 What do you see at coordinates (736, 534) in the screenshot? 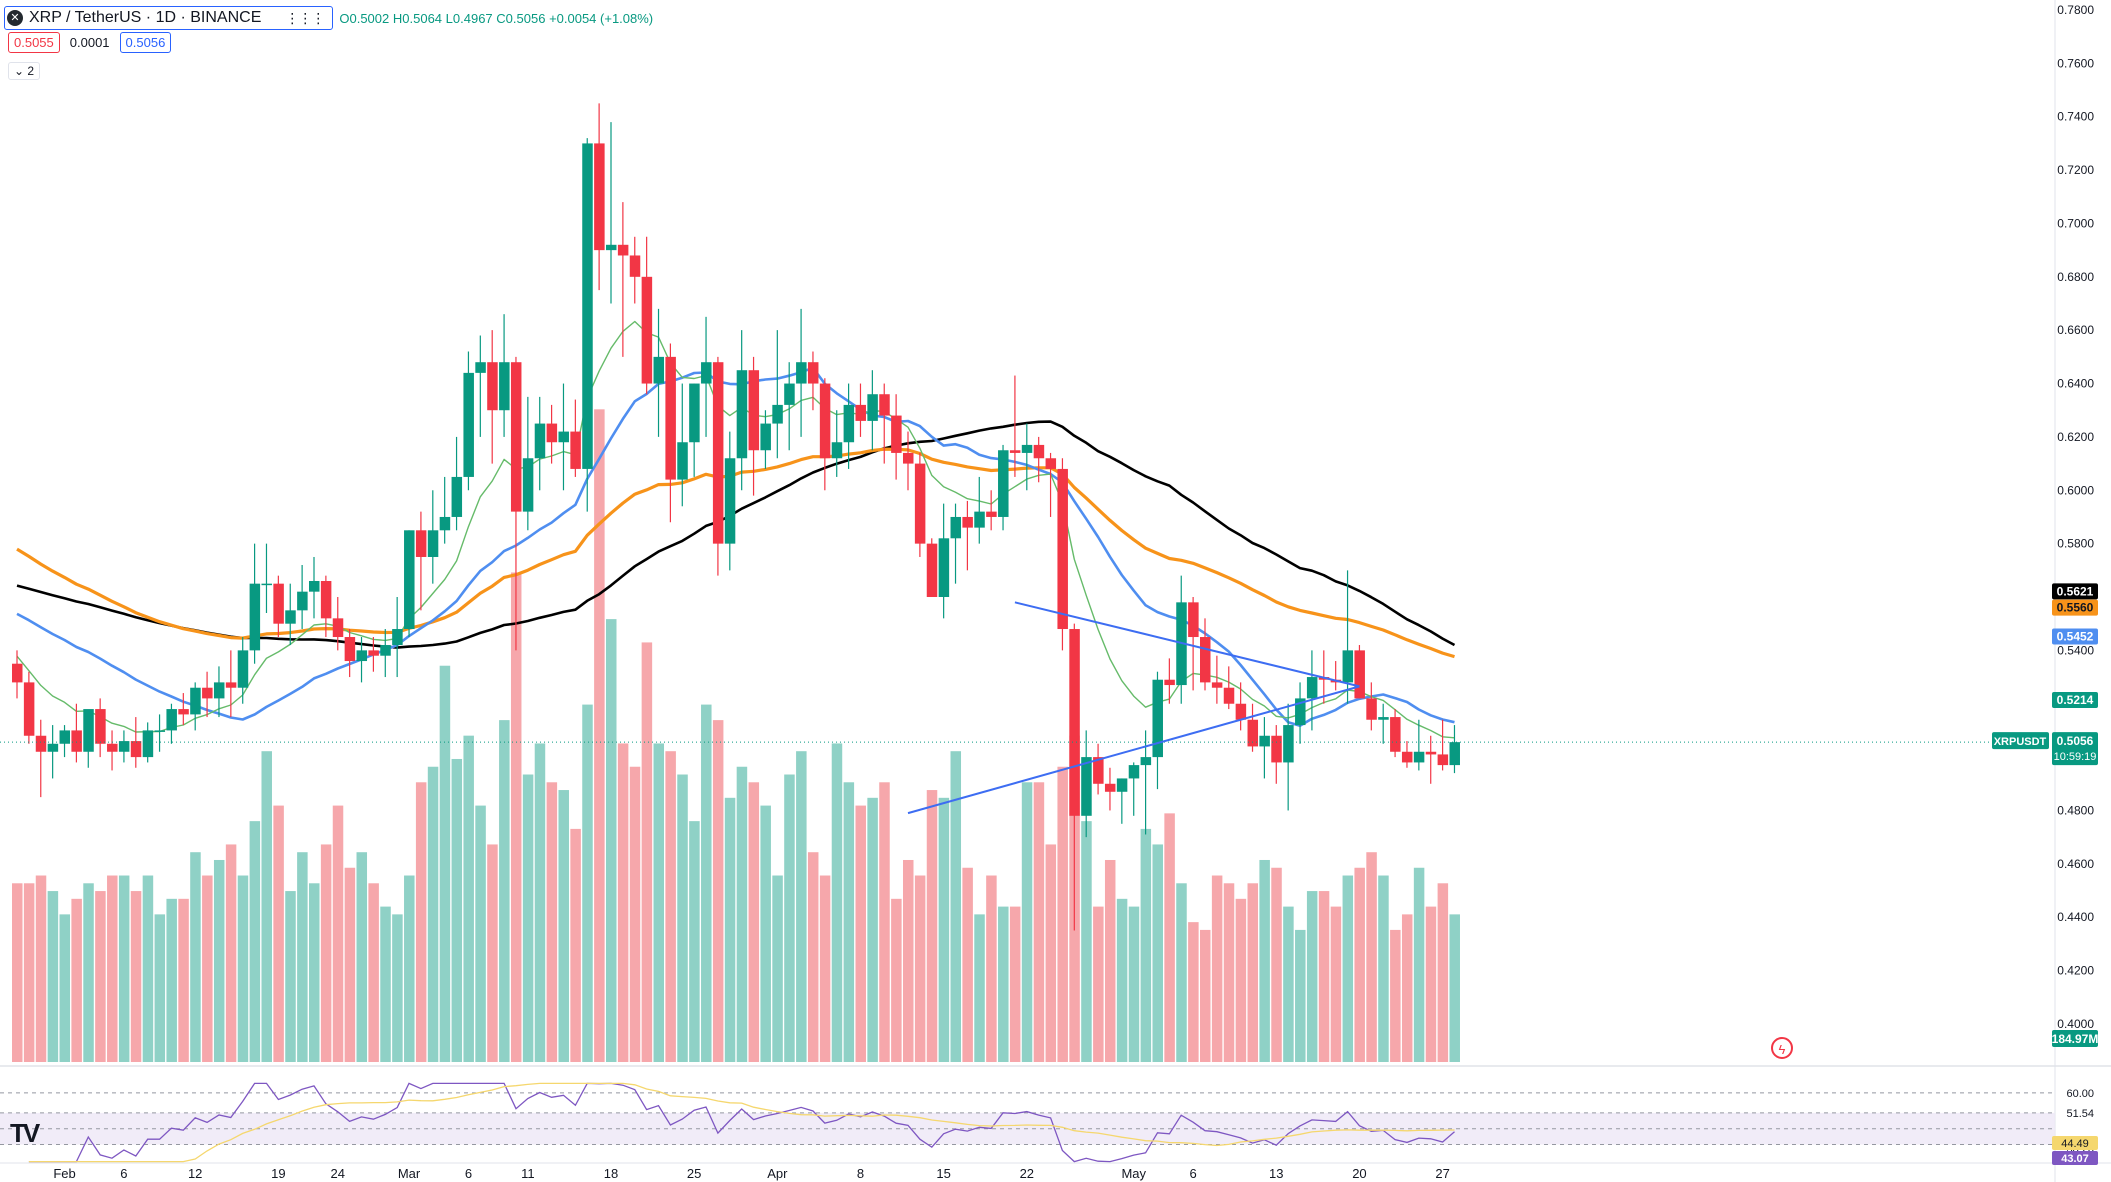
I see `ma-black-line` at bounding box center [736, 534].